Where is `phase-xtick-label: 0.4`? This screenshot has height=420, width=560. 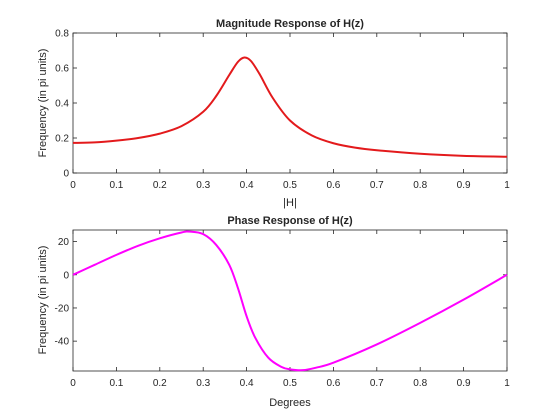 phase-xtick-label: 0.4 is located at coordinates (247, 383).